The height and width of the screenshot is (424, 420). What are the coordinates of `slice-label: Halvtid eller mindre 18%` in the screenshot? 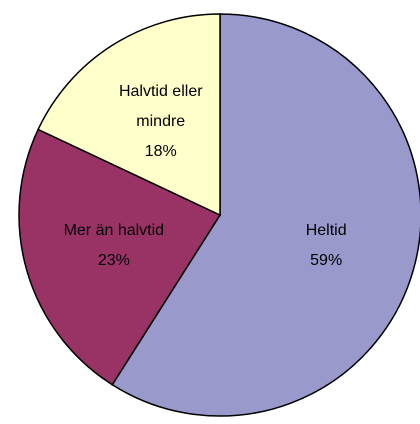 It's located at (161, 122).